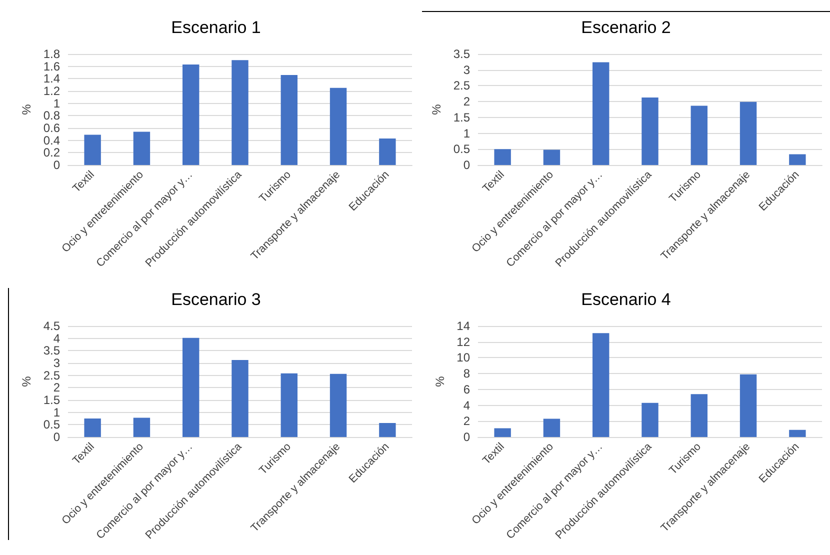  What do you see at coordinates (51, 140) in the screenshot?
I see `y-tick-label: 0.4` at bounding box center [51, 140].